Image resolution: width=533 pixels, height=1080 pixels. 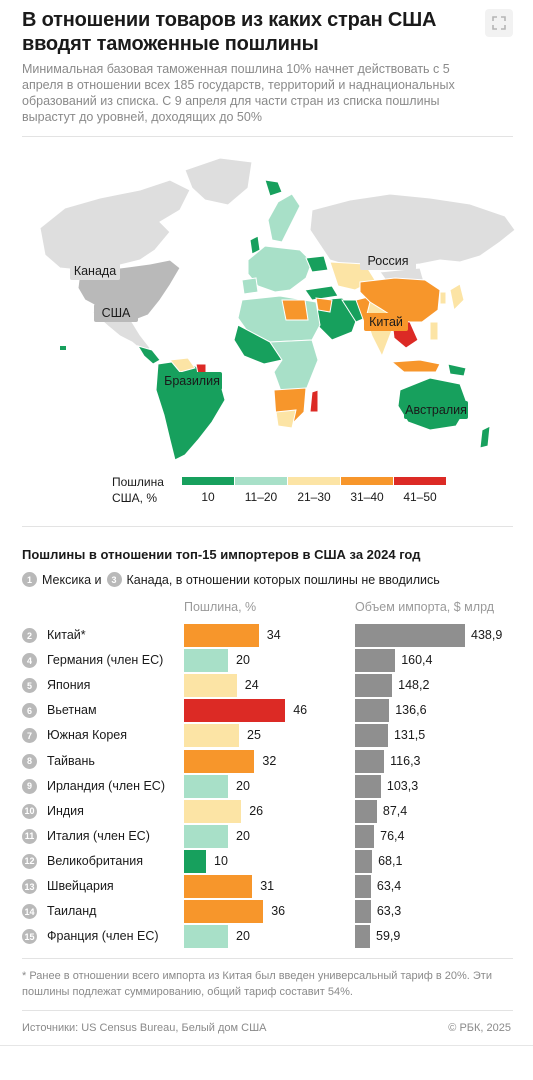 I want to click on import-value-label: 131,5, so click(x=409, y=735).